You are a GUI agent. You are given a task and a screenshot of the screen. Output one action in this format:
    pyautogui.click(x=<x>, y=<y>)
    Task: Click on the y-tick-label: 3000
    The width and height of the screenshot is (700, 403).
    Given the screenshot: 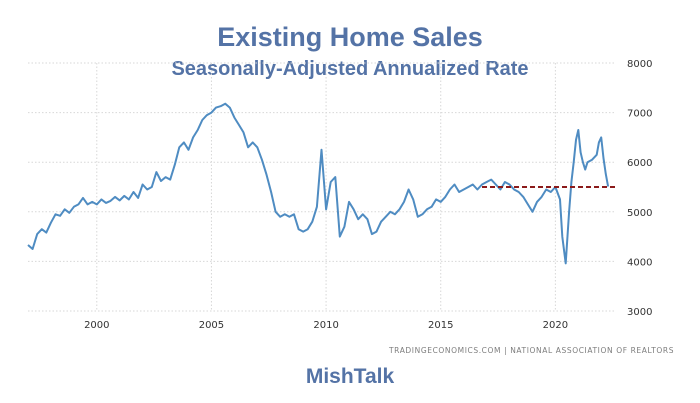 What is the action you would take?
    pyautogui.click(x=639, y=312)
    